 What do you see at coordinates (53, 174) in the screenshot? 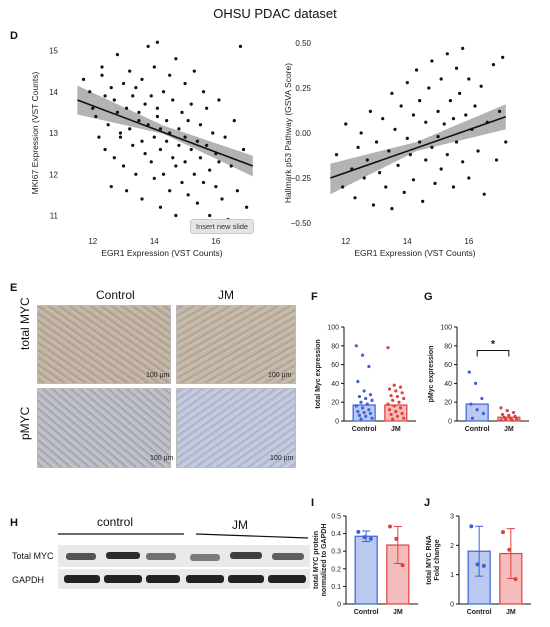
I see `y-tick-label: 12` at bounding box center [53, 174].